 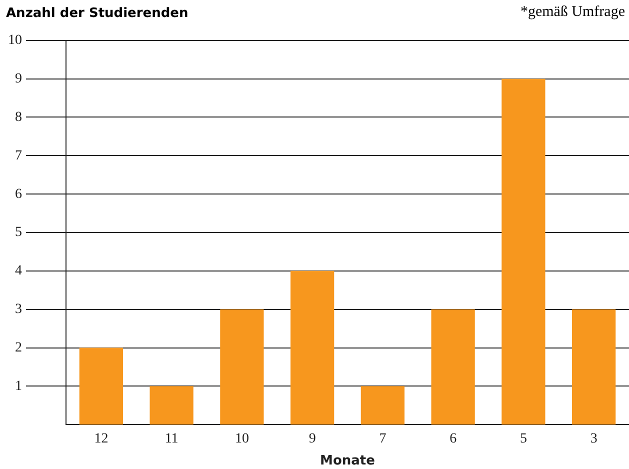 What do you see at coordinates (382, 439) in the screenshot?
I see `x-tick-label: 7` at bounding box center [382, 439].